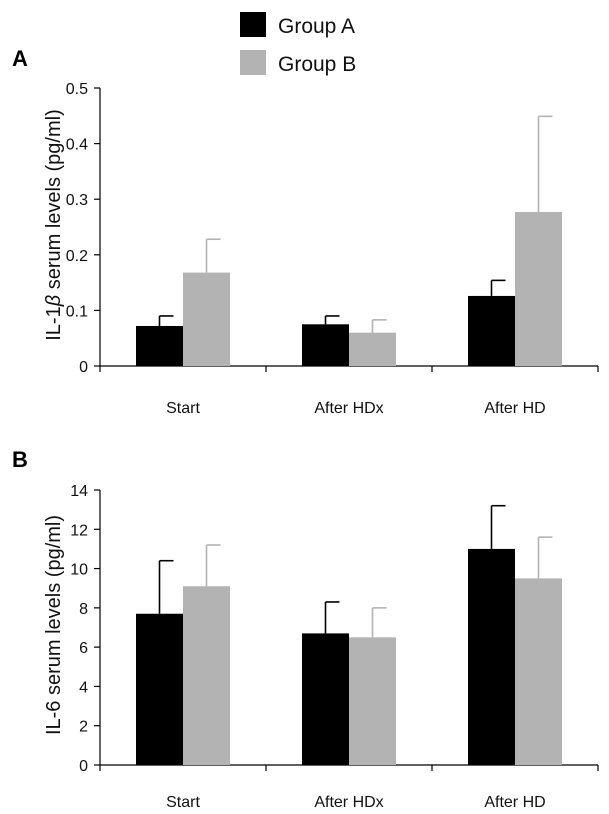  What do you see at coordinates (183, 802) in the screenshot?
I see `panel-b-x-tick-label: Start` at bounding box center [183, 802].